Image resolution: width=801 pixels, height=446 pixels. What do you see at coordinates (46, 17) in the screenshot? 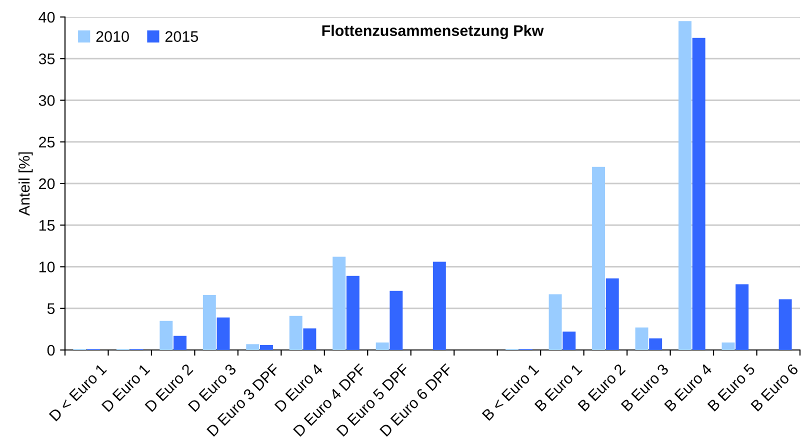
I see `y-tick-label: 40` at bounding box center [46, 17].